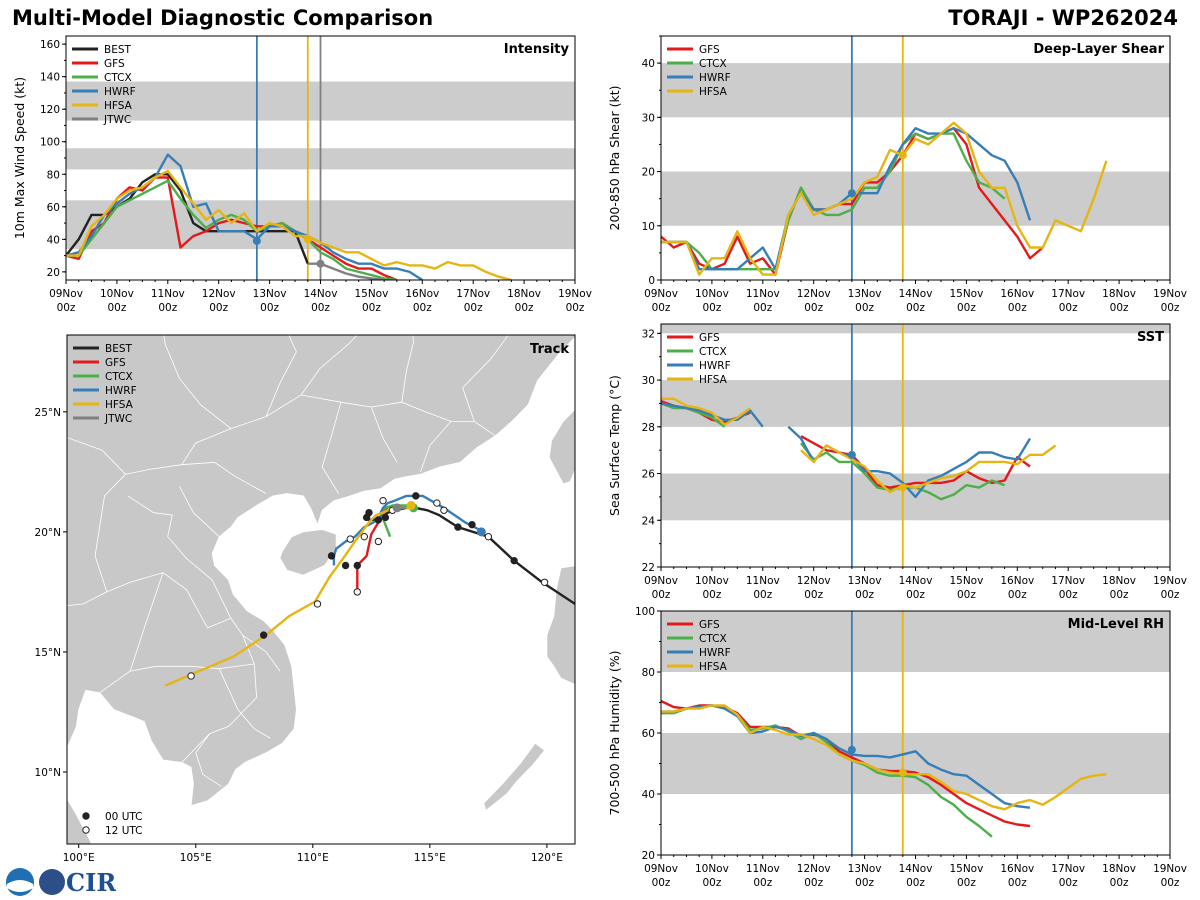 This screenshot has height=900, width=1200. Describe the element at coordinates (902, 772) in the screenshot. I see `marker-hfsa` at that location.